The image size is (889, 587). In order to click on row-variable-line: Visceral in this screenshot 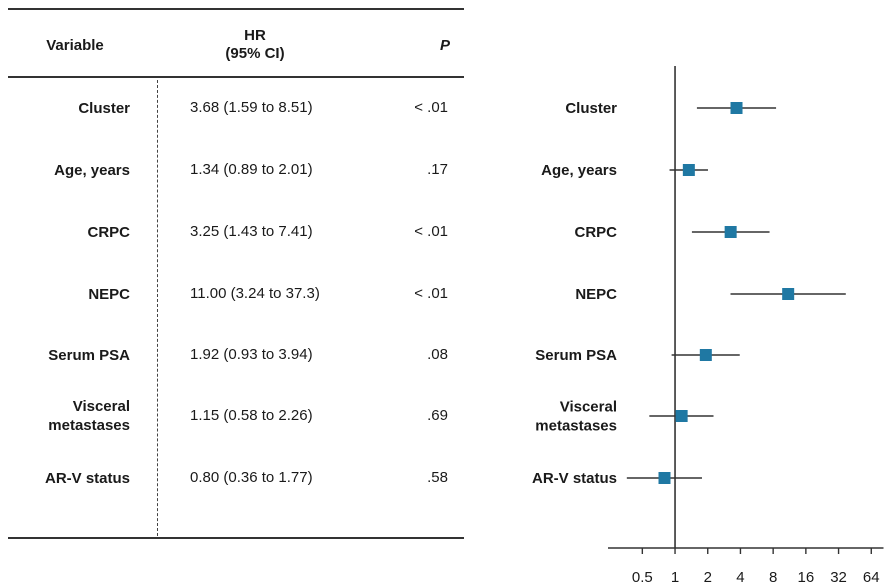, I will do `click(101, 406)`.